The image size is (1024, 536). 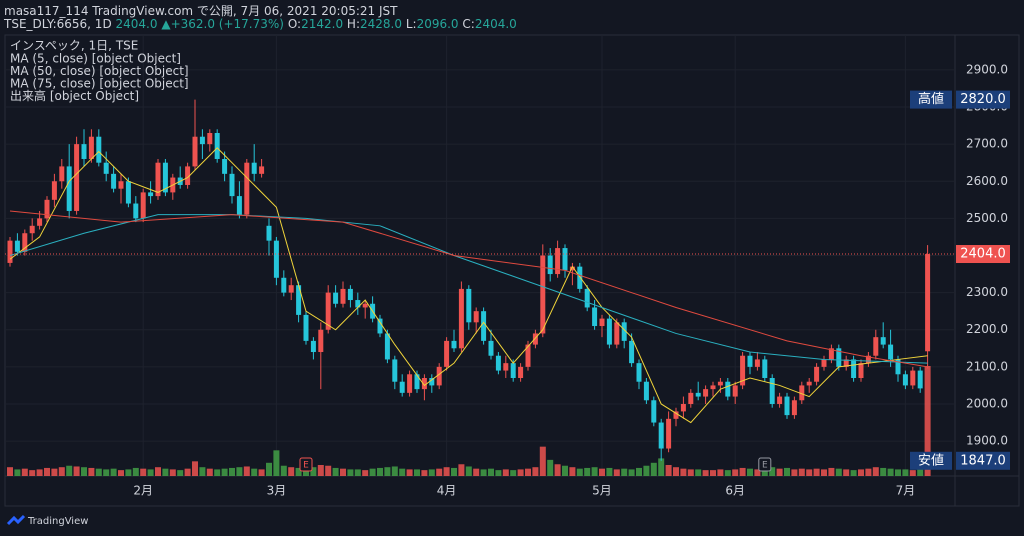 I want to click on brand: TradingView, so click(x=57, y=521).